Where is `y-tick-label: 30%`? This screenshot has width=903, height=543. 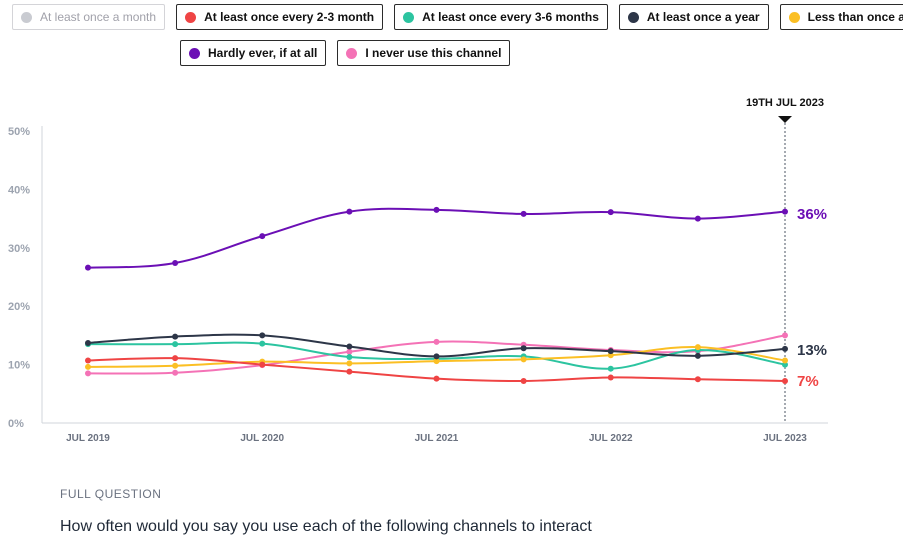
y-tick-label: 30% is located at coordinates (19, 249).